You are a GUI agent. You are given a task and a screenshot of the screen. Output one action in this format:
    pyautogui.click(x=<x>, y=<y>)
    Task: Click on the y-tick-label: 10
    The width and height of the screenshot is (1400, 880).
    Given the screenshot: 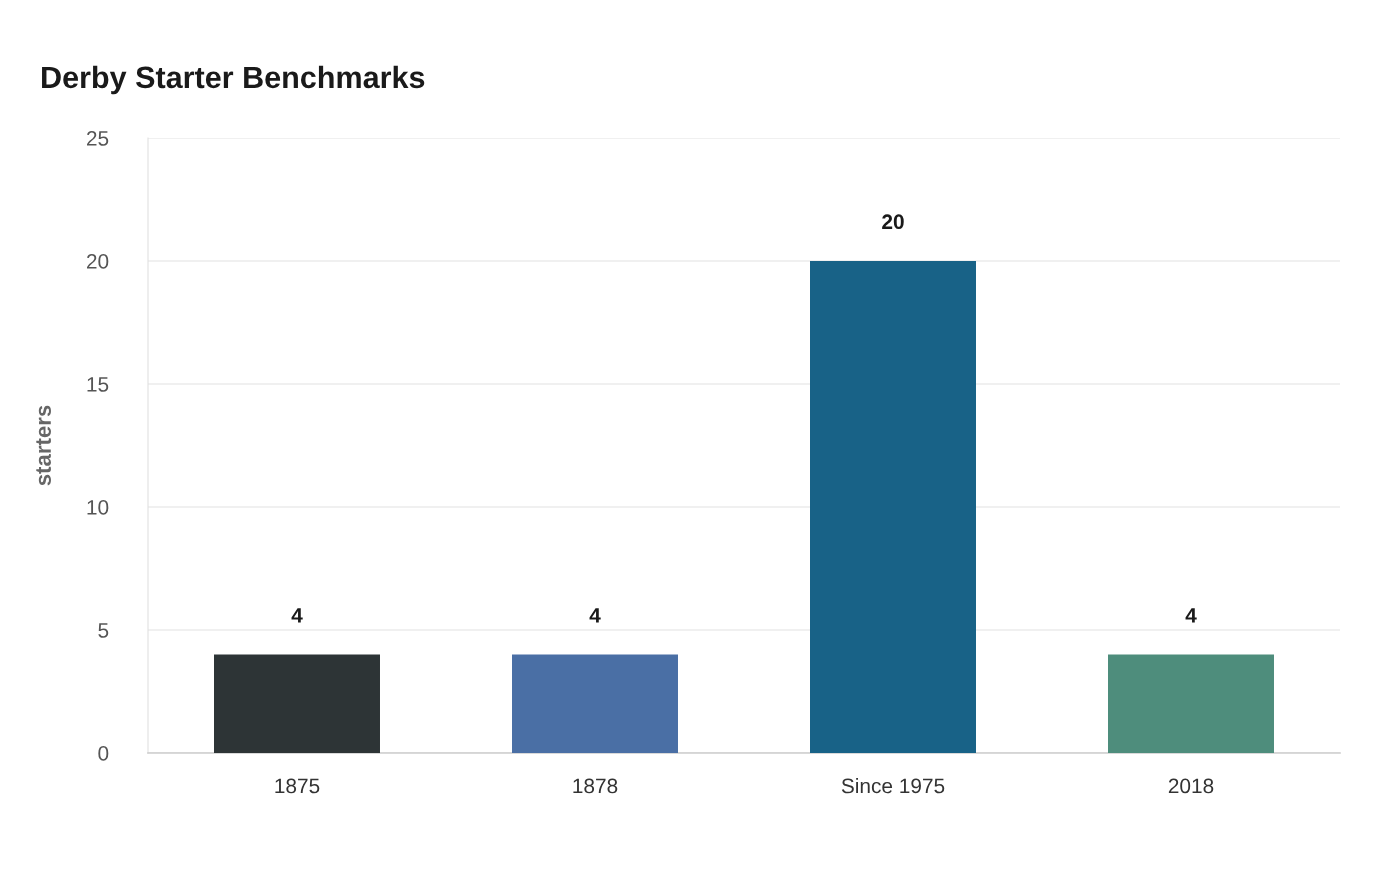 What is the action you would take?
    pyautogui.click(x=98, y=507)
    